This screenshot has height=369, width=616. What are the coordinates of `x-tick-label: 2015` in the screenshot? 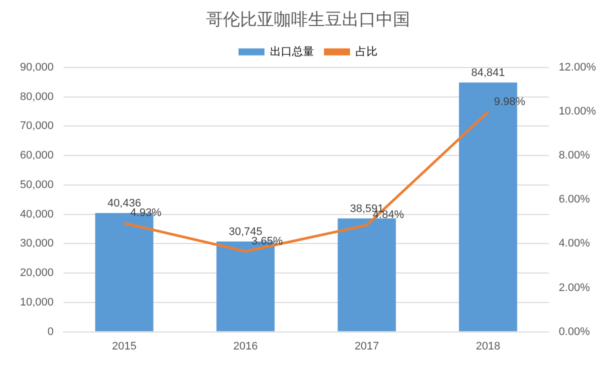 It's located at (124, 346).